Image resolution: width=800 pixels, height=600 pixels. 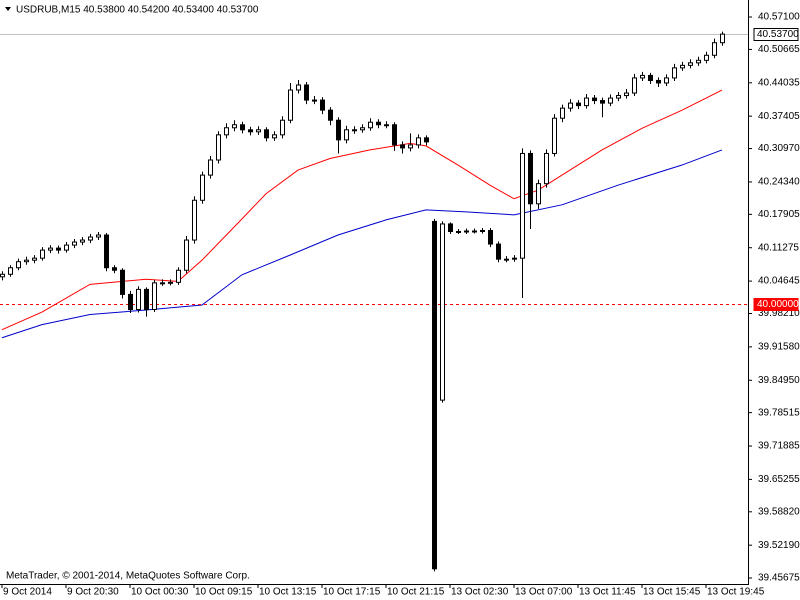 What do you see at coordinates (779, 49) in the screenshot?
I see `y-tick-label: 40.50665` at bounding box center [779, 49].